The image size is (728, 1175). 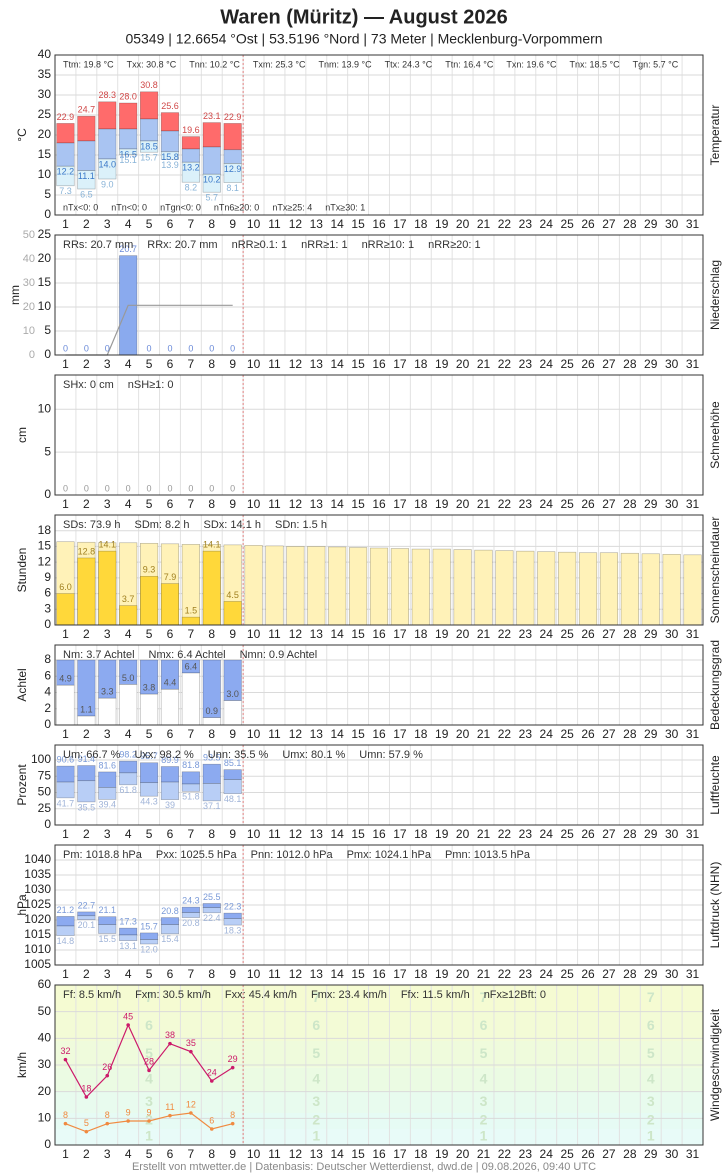 What do you see at coordinates (191, 923) in the screenshot?
I see `data-label: 20.8` at bounding box center [191, 923].